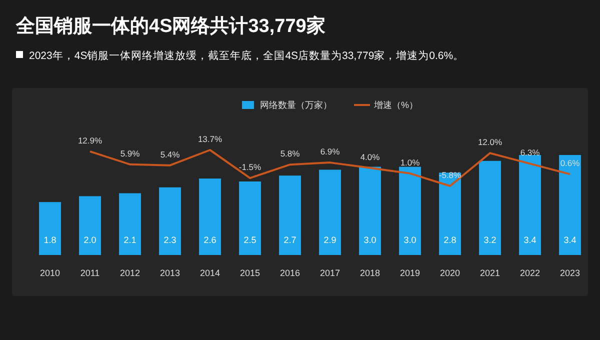 This screenshot has height=340, width=600. I want to click on data-label: 5.4%, so click(170, 154).